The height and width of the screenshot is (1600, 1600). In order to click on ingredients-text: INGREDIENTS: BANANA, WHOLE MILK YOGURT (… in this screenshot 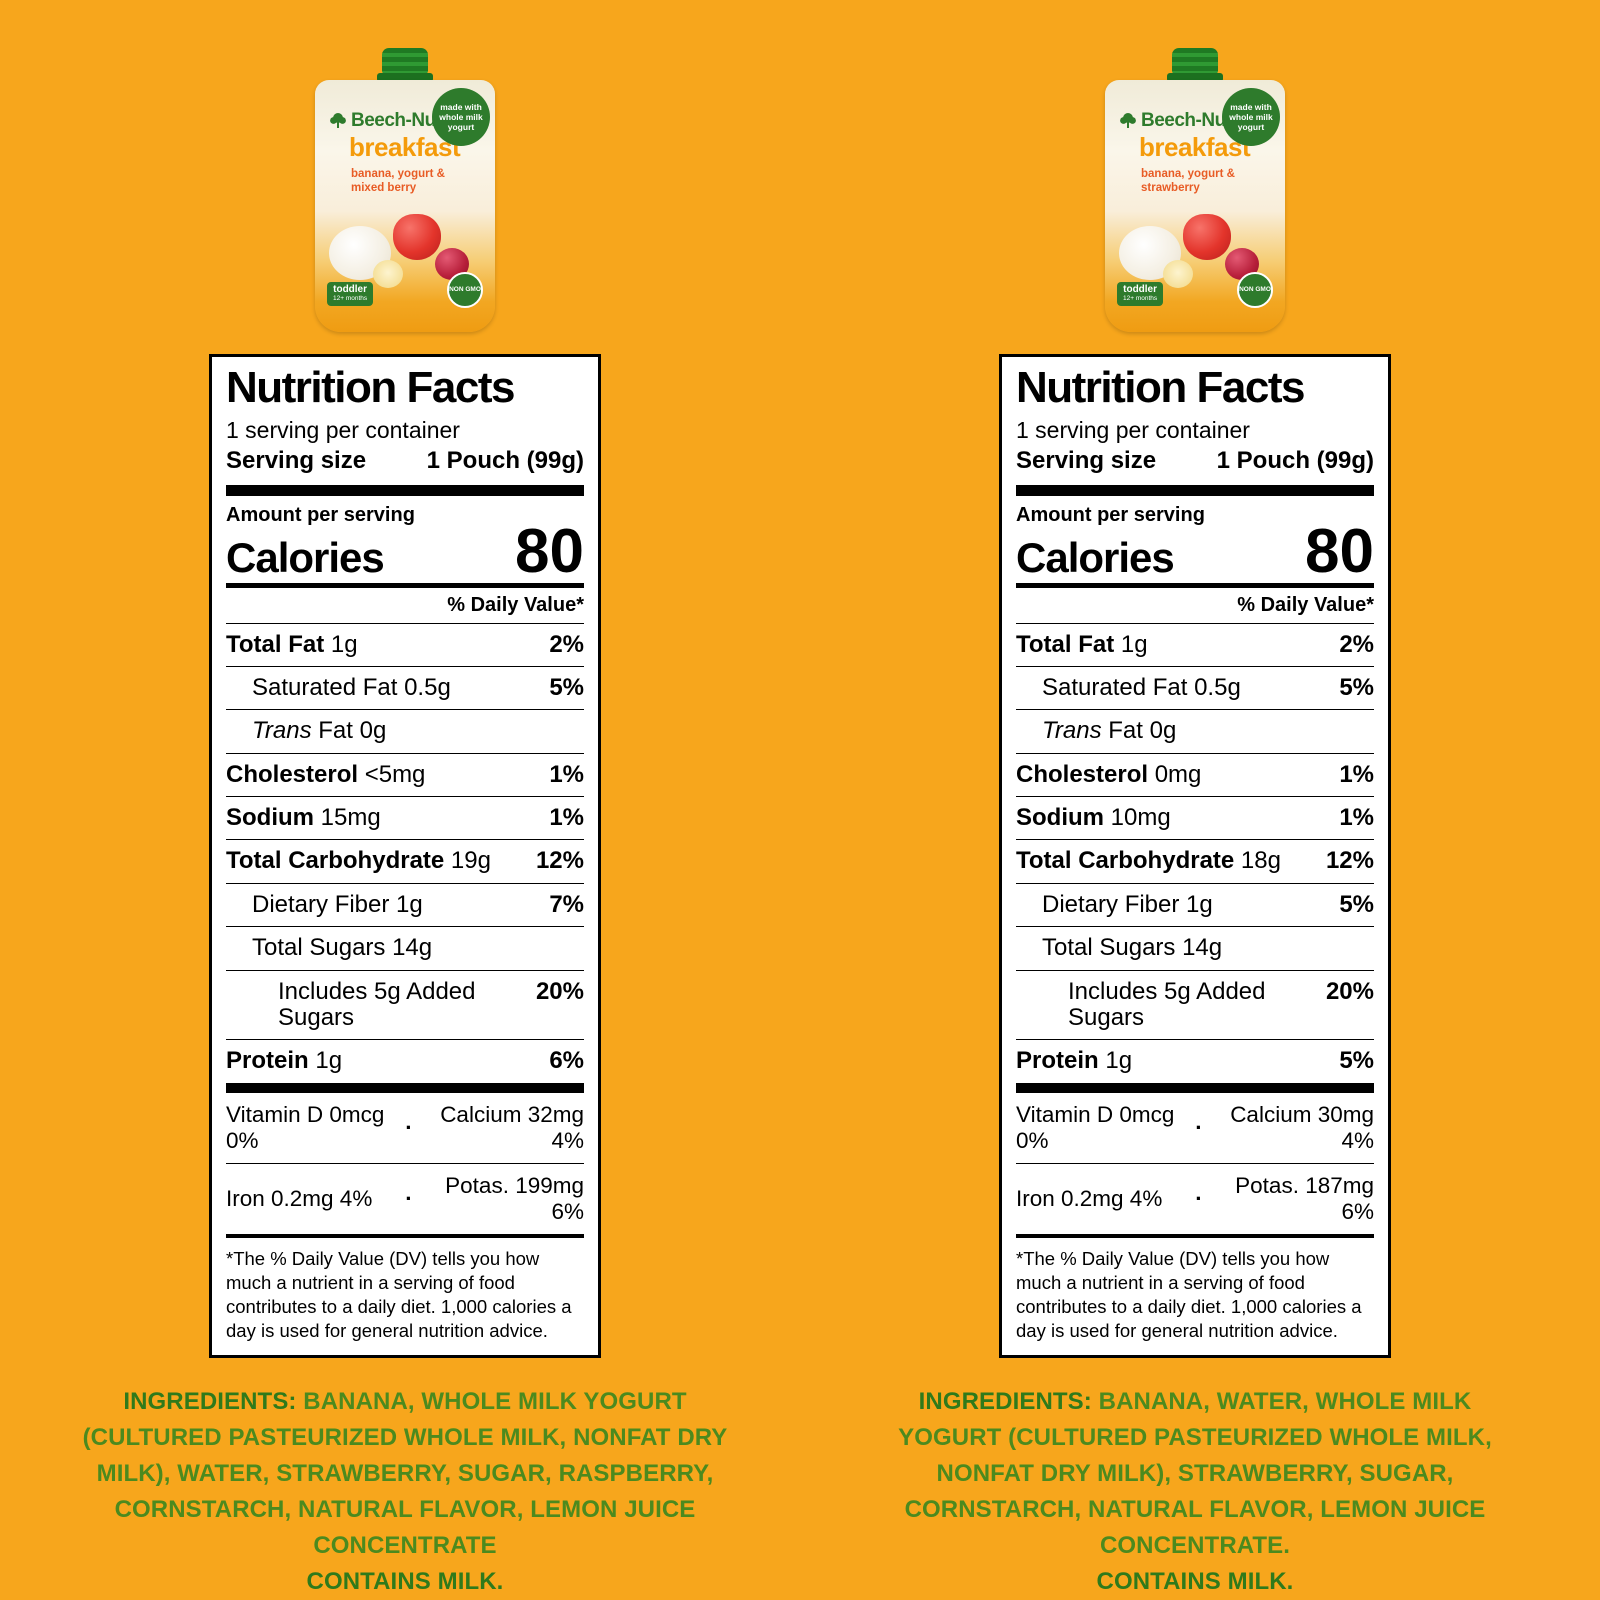, I will do `click(405, 1492)`.